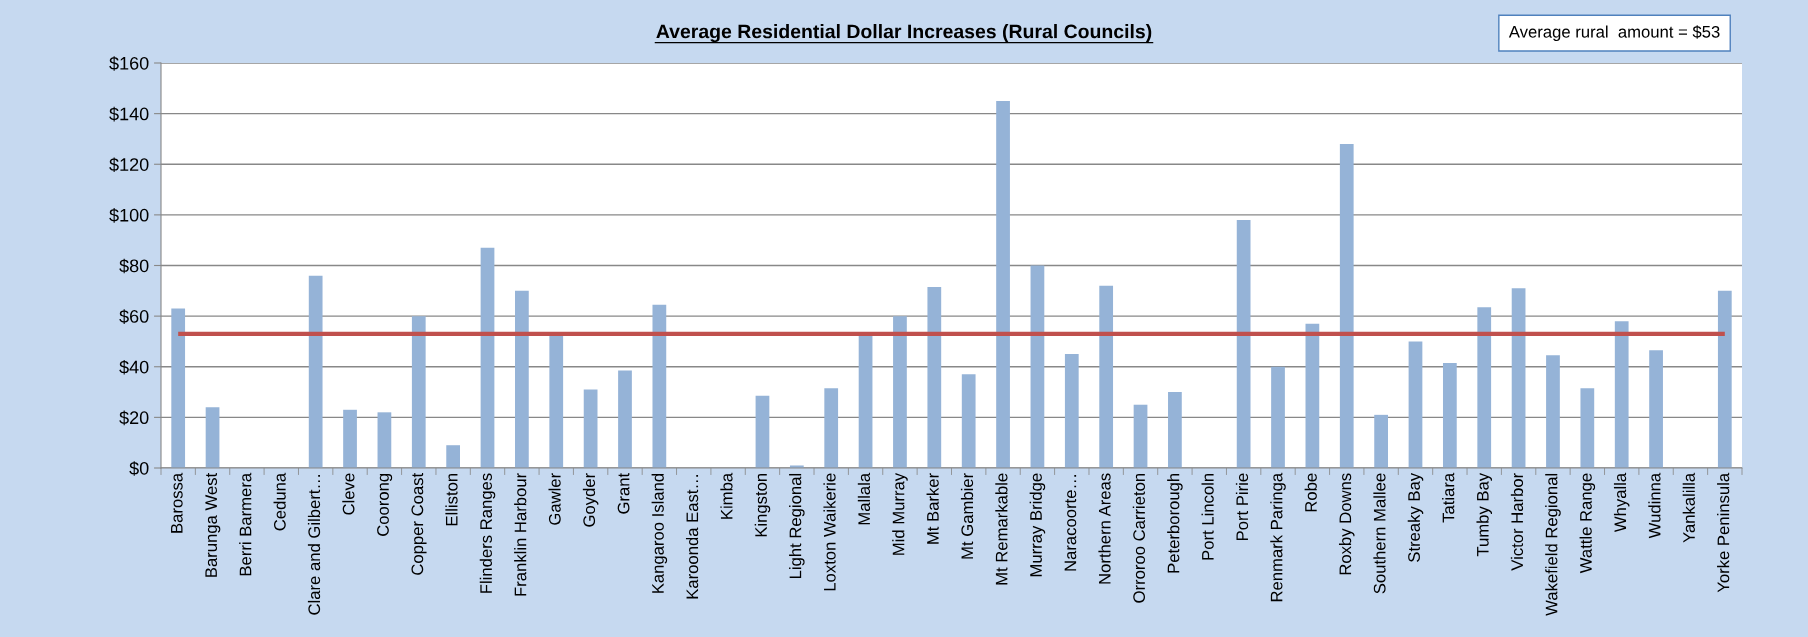 The image size is (1808, 637). Describe the element at coordinates (1139, 538) in the screenshot. I see `x-tick-label: Orroroo Carrieton` at that location.